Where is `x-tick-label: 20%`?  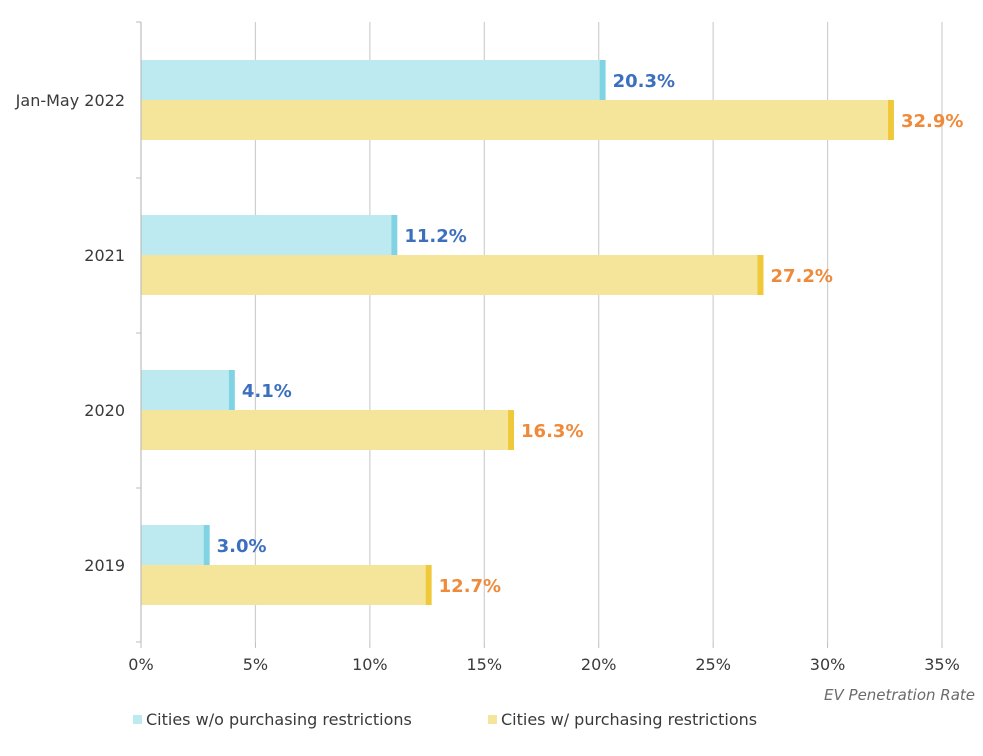
x-tick-label: 20% is located at coordinates (599, 664).